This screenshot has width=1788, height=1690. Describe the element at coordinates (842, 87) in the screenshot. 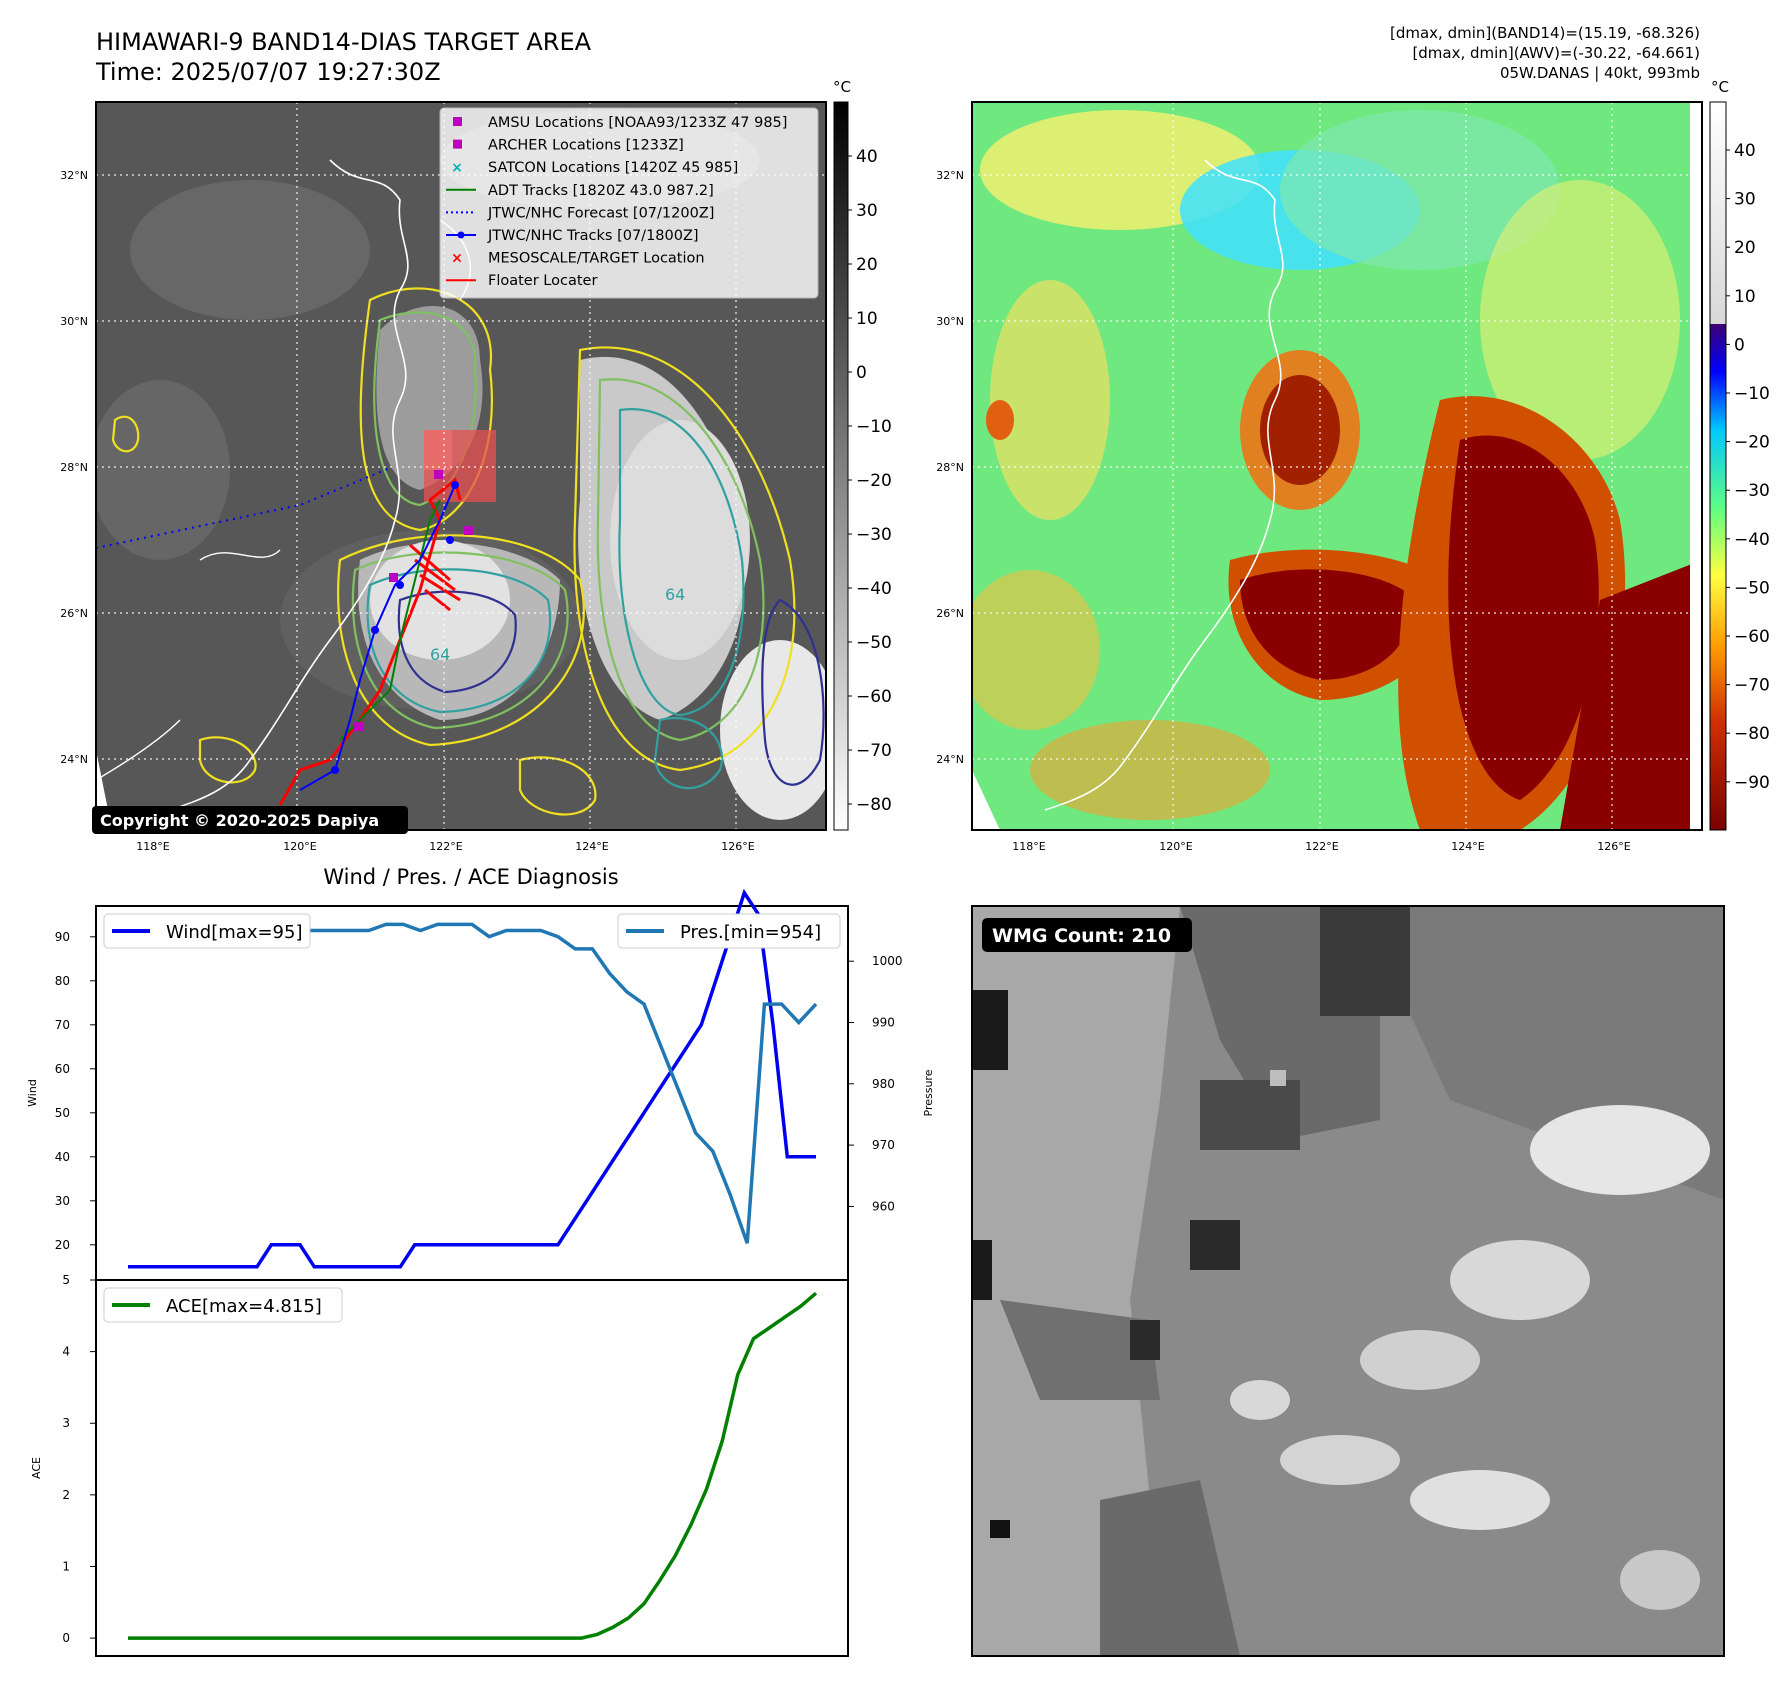

I see `band14-colorbar-unit: °C` at that location.